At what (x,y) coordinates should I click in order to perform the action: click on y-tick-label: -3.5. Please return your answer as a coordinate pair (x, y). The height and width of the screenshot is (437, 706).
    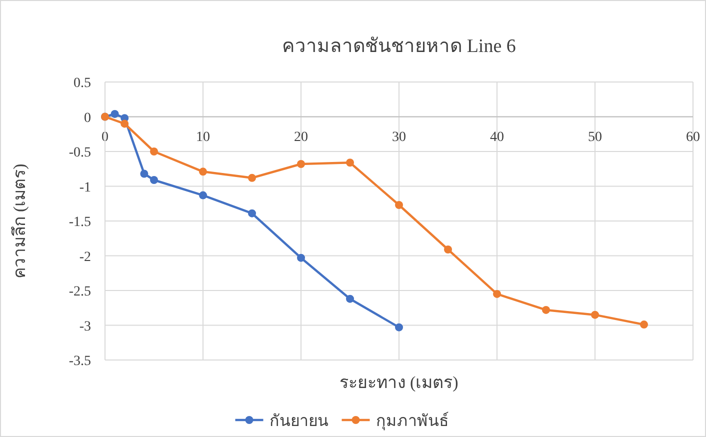
    Looking at the image, I should click on (79, 361).